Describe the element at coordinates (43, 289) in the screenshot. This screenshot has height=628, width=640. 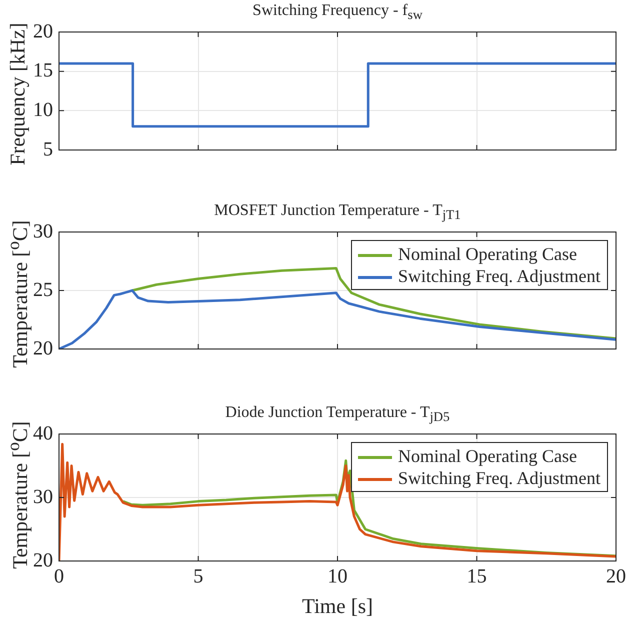
I see `y-tick-label: 25` at that location.